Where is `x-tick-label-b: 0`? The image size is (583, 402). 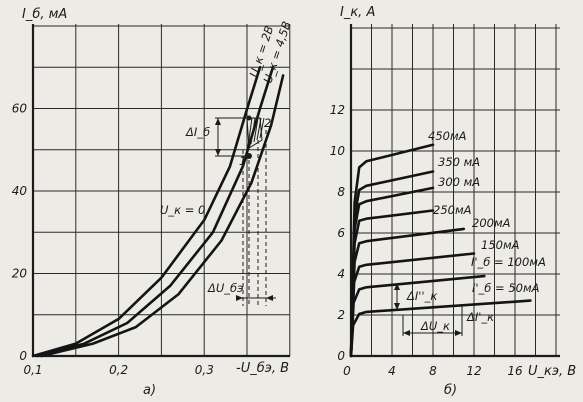 x-tick-label-b: 0 is located at coordinates (347, 371).